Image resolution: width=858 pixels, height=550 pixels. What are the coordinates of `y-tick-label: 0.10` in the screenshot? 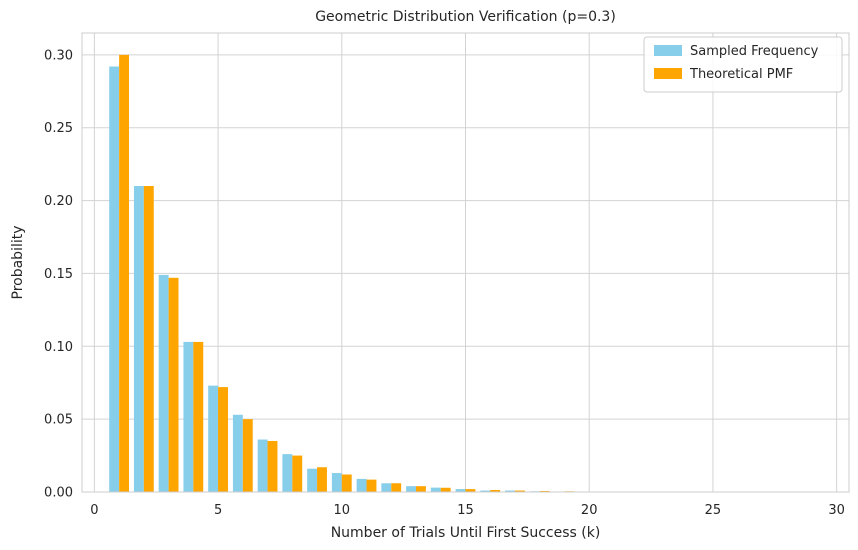 It's located at (58, 347).